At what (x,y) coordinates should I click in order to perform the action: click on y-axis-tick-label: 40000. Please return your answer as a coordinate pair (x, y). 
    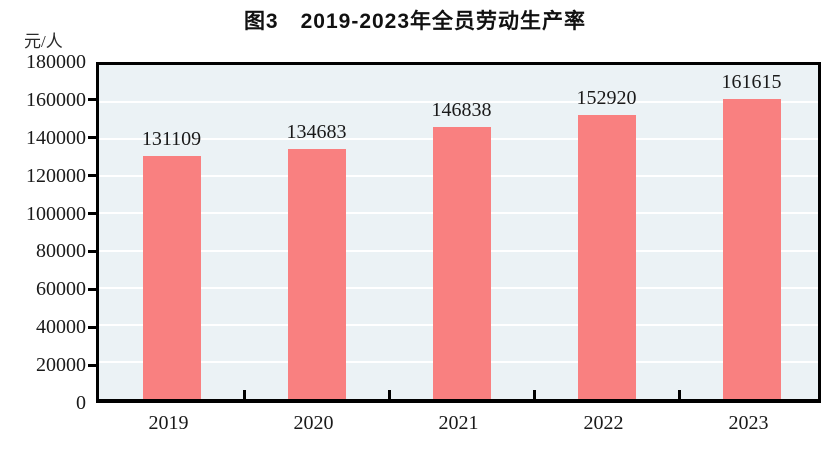
    Looking at the image, I should click on (61, 327).